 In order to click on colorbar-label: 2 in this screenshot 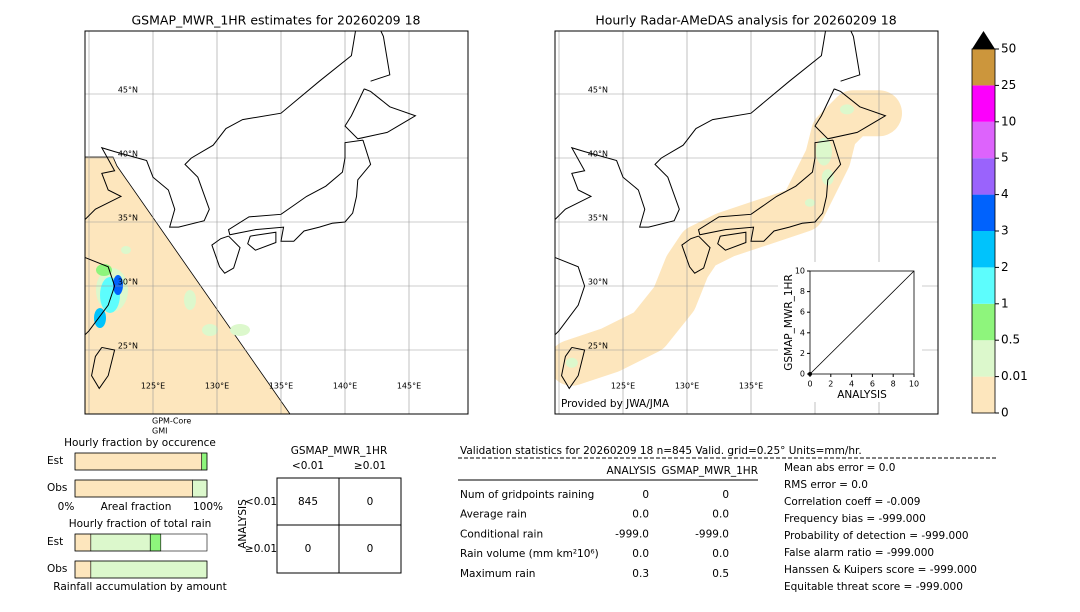, I will do `click(1005, 267)`.